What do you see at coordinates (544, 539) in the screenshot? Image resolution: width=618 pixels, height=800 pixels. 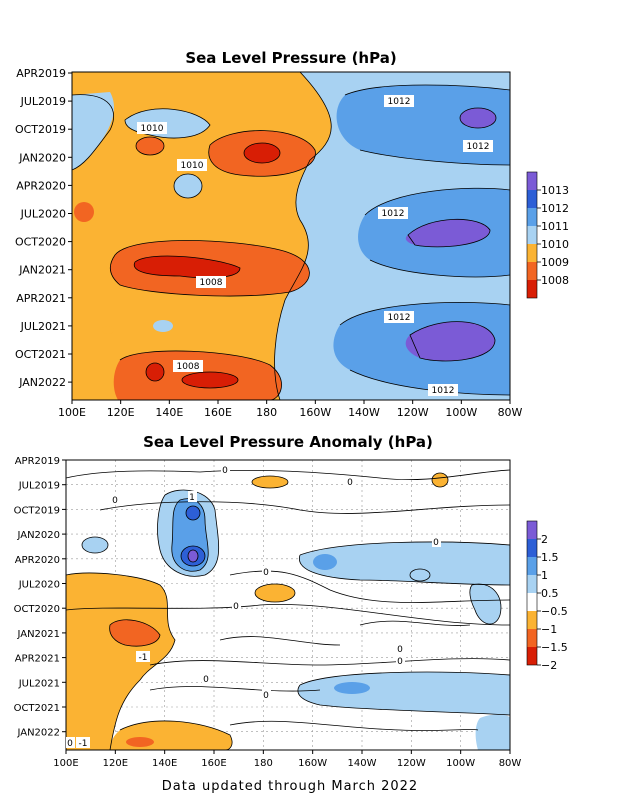 I see `cbar-label: 2` at bounding box center [544, 539].